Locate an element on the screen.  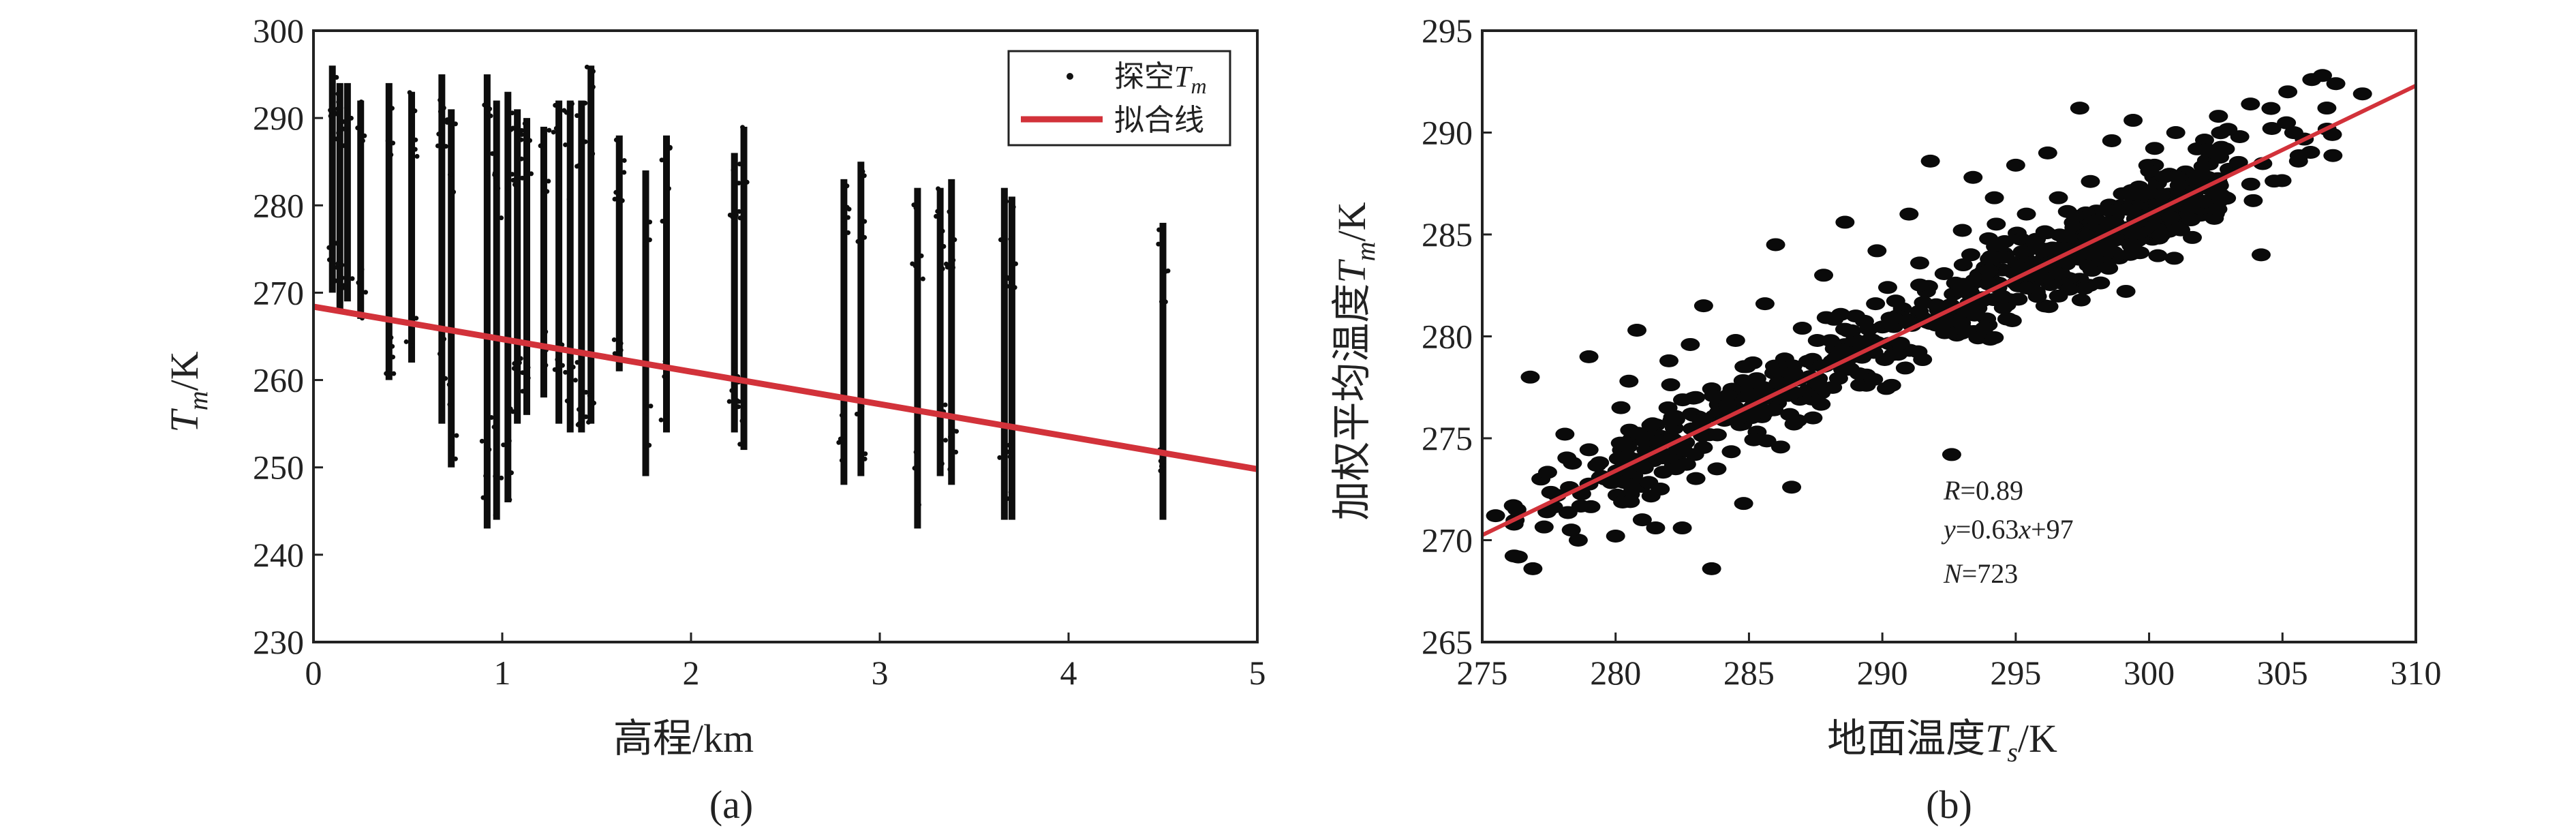
a-x-tick-label: 3 is located at coordinates (881, 673).